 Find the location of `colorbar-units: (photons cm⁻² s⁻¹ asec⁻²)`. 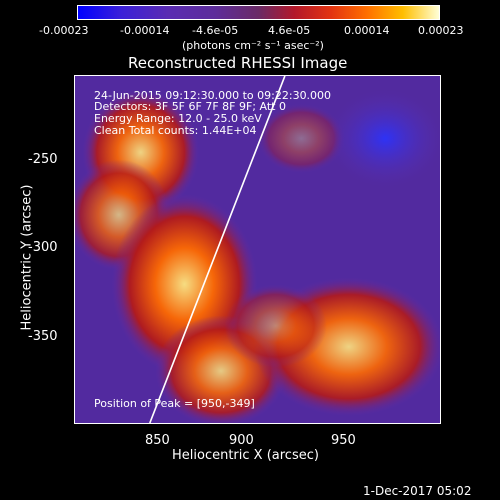

colorbar-units: (photons cm⁻² s⁻¹ asec⁻²) is located at coordinates (253, 45).